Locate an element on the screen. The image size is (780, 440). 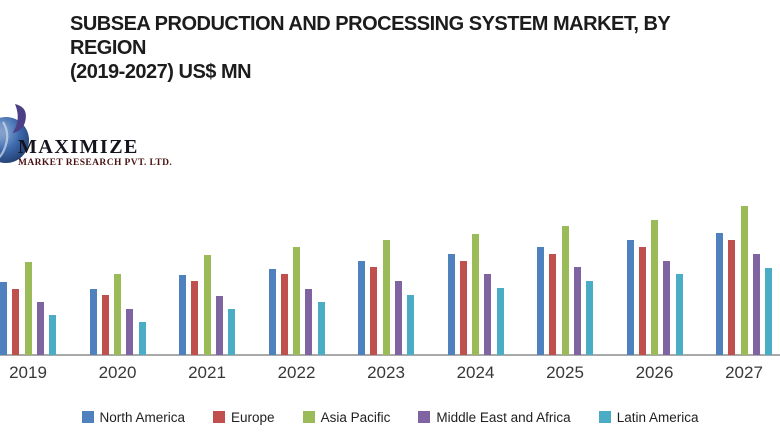
bar-north-america-2027 is located at coordinates (719, 294).